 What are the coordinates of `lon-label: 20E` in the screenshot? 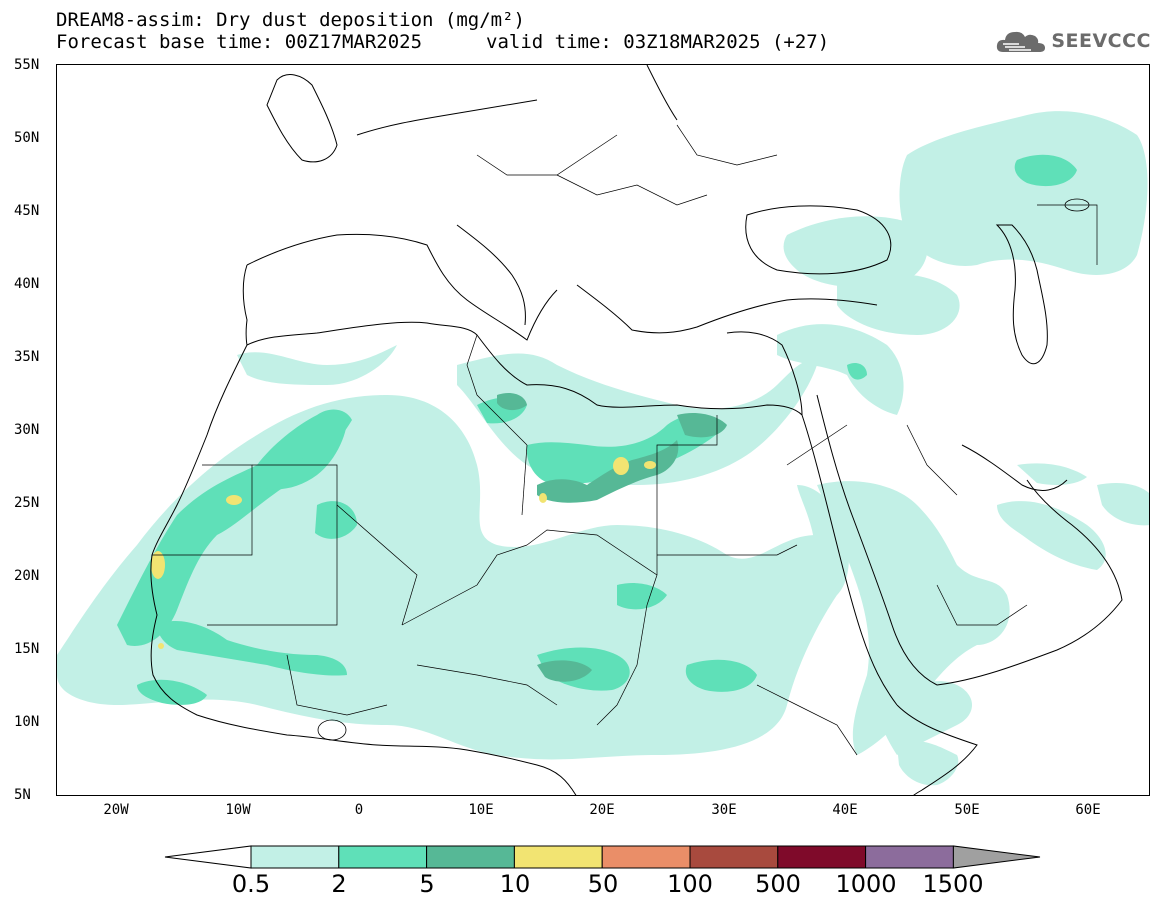 It's located at (602, 810).